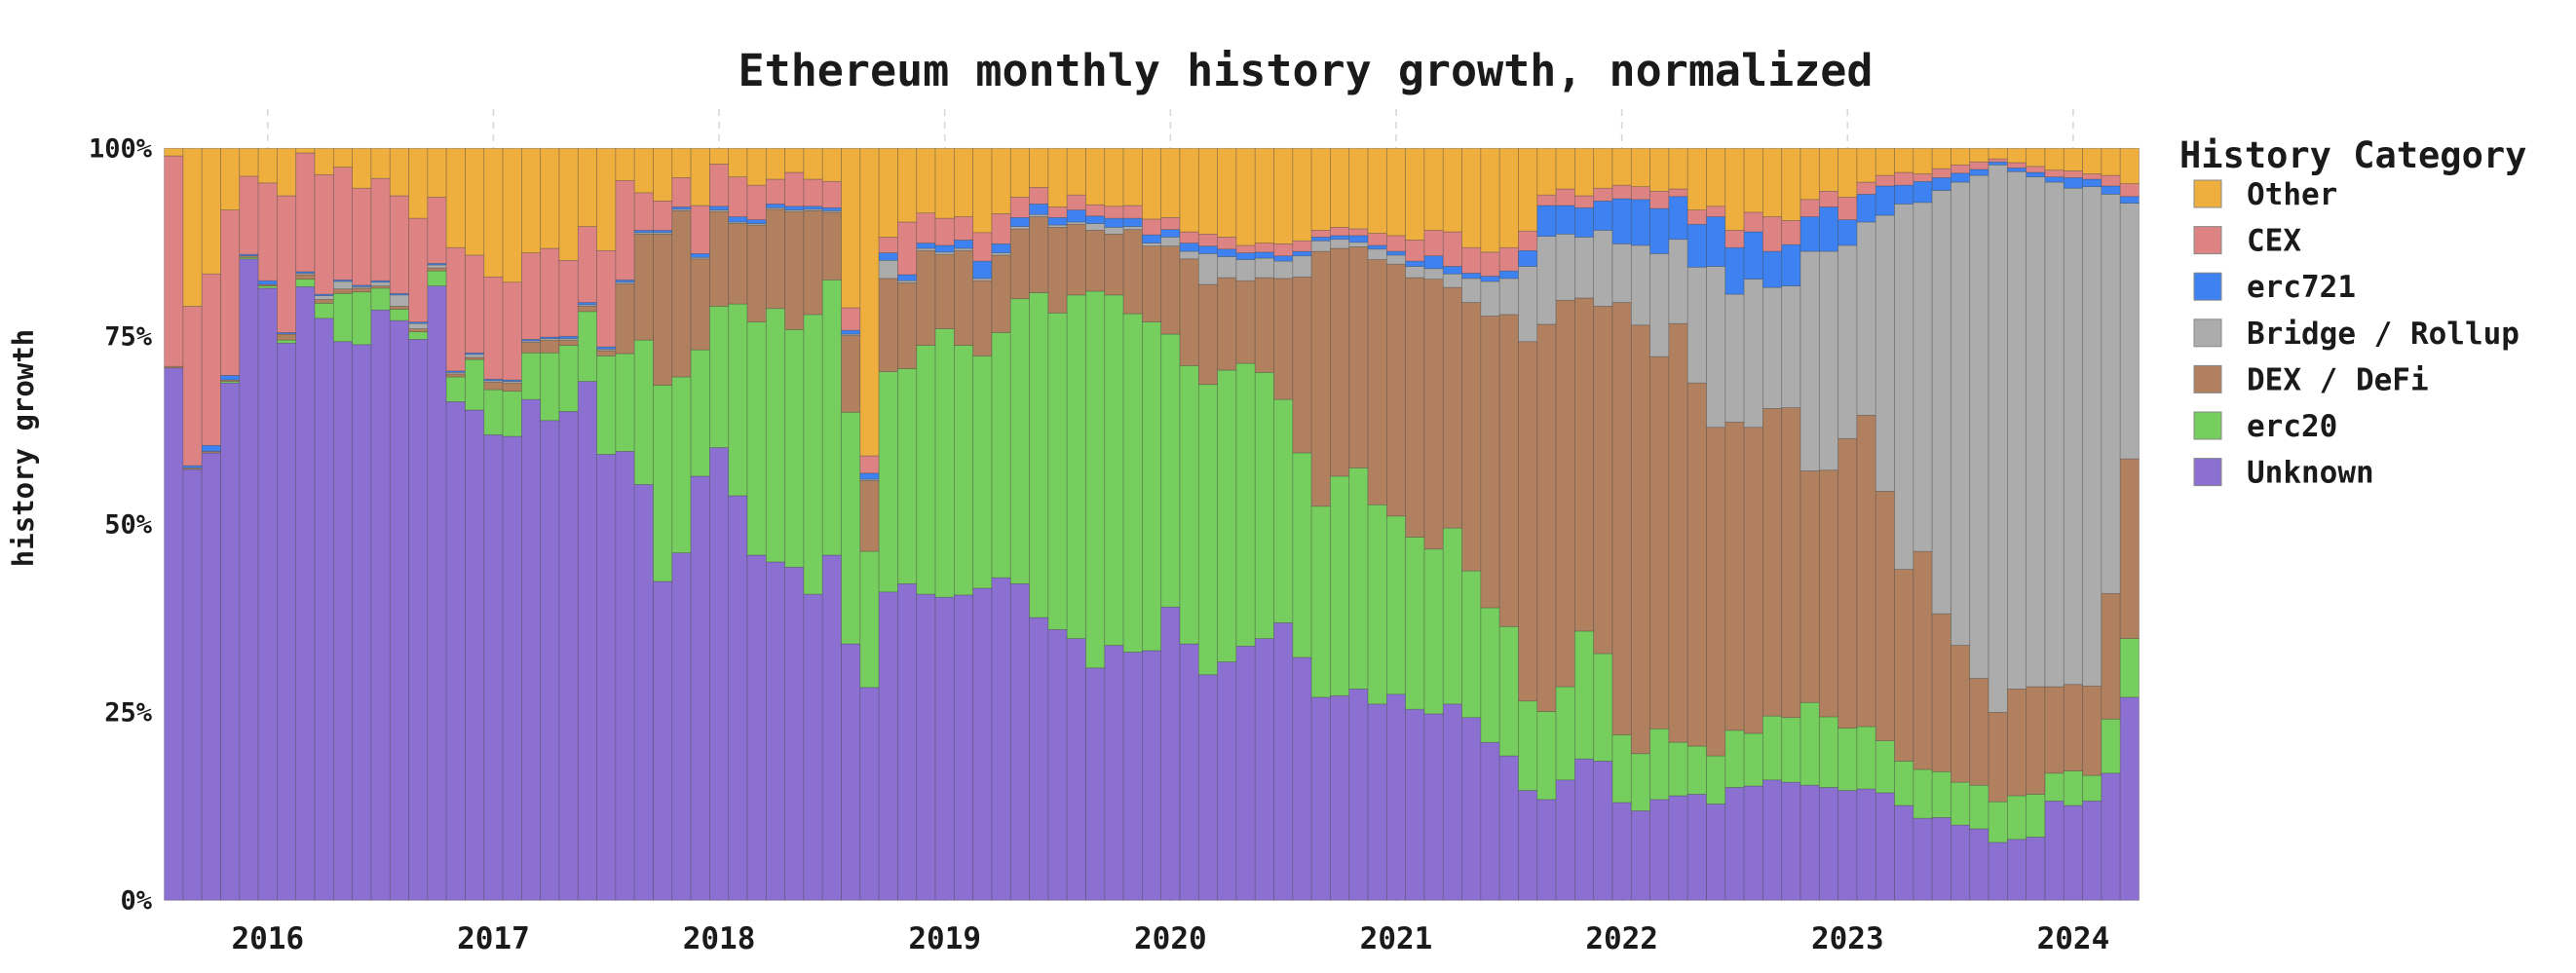 The image size is (2576, 973). Describe the element at coordinates (128, 524) in the screenshot. I see `y-axis-tick-label: 50%` at that location.